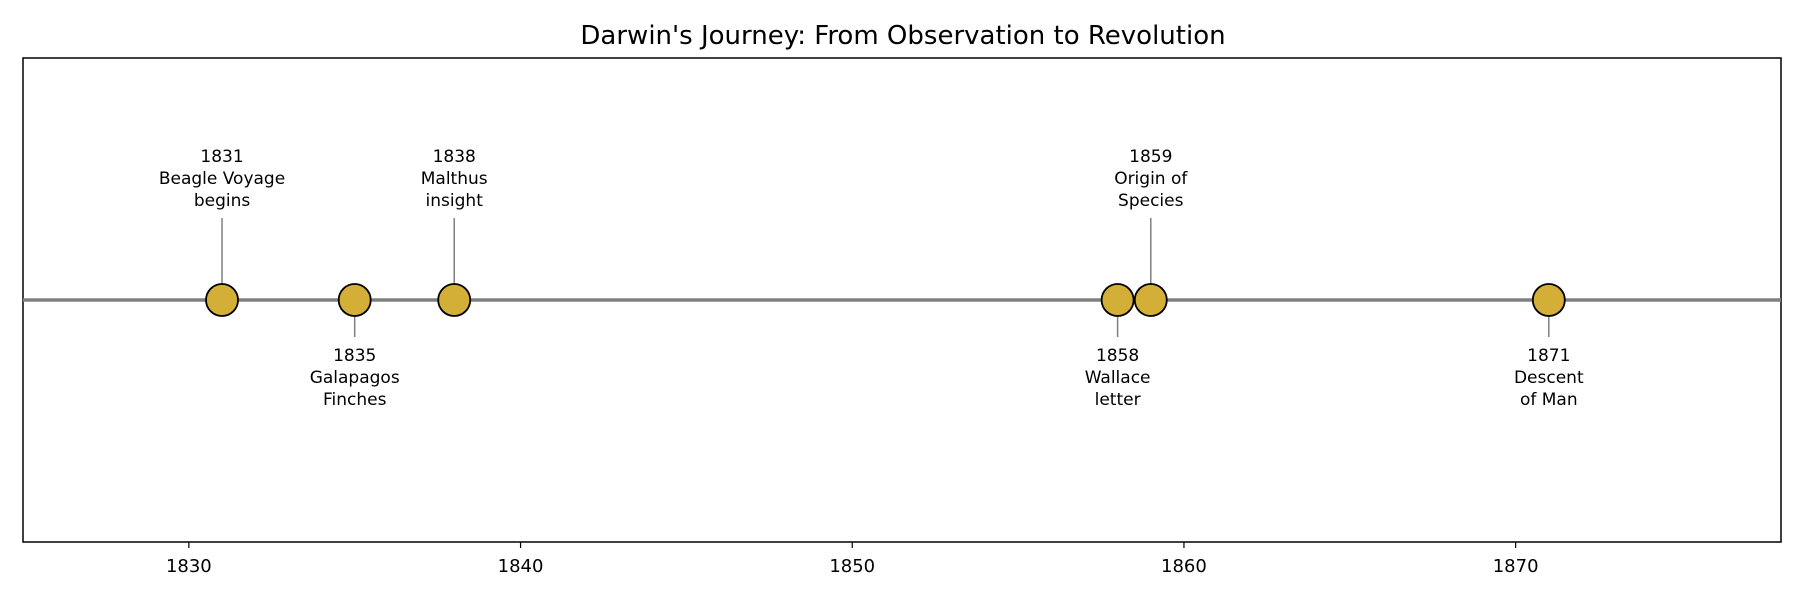 Image resolution: width=1800 pixels, height=600 pixels. Describe the element at coordinates (1549, 378) in the screenshot. I see `event-label-line: Descent` at that location.